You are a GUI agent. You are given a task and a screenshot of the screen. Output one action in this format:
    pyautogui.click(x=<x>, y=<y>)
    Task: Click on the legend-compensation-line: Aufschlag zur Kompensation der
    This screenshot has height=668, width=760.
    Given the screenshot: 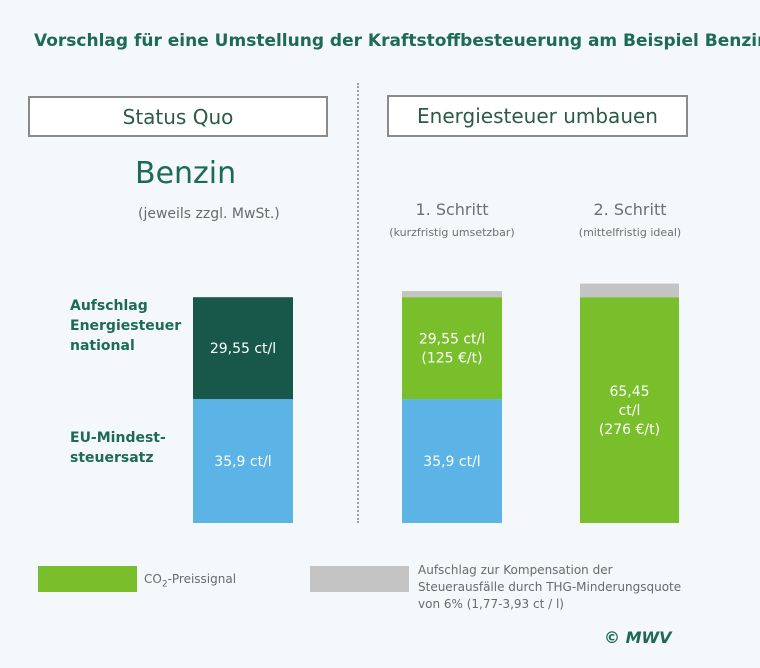 What is the action you would take?
    pyautogui.click(x=515, y=570)
    